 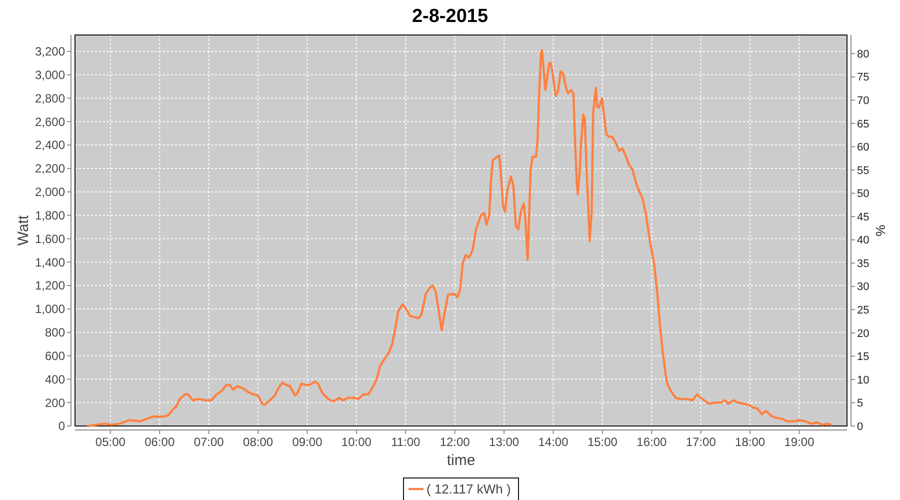 What do you see at coordinates (863, 217) in the screenshot?
I see `y2-tick-label: 45` at bounding box center [863, 217].